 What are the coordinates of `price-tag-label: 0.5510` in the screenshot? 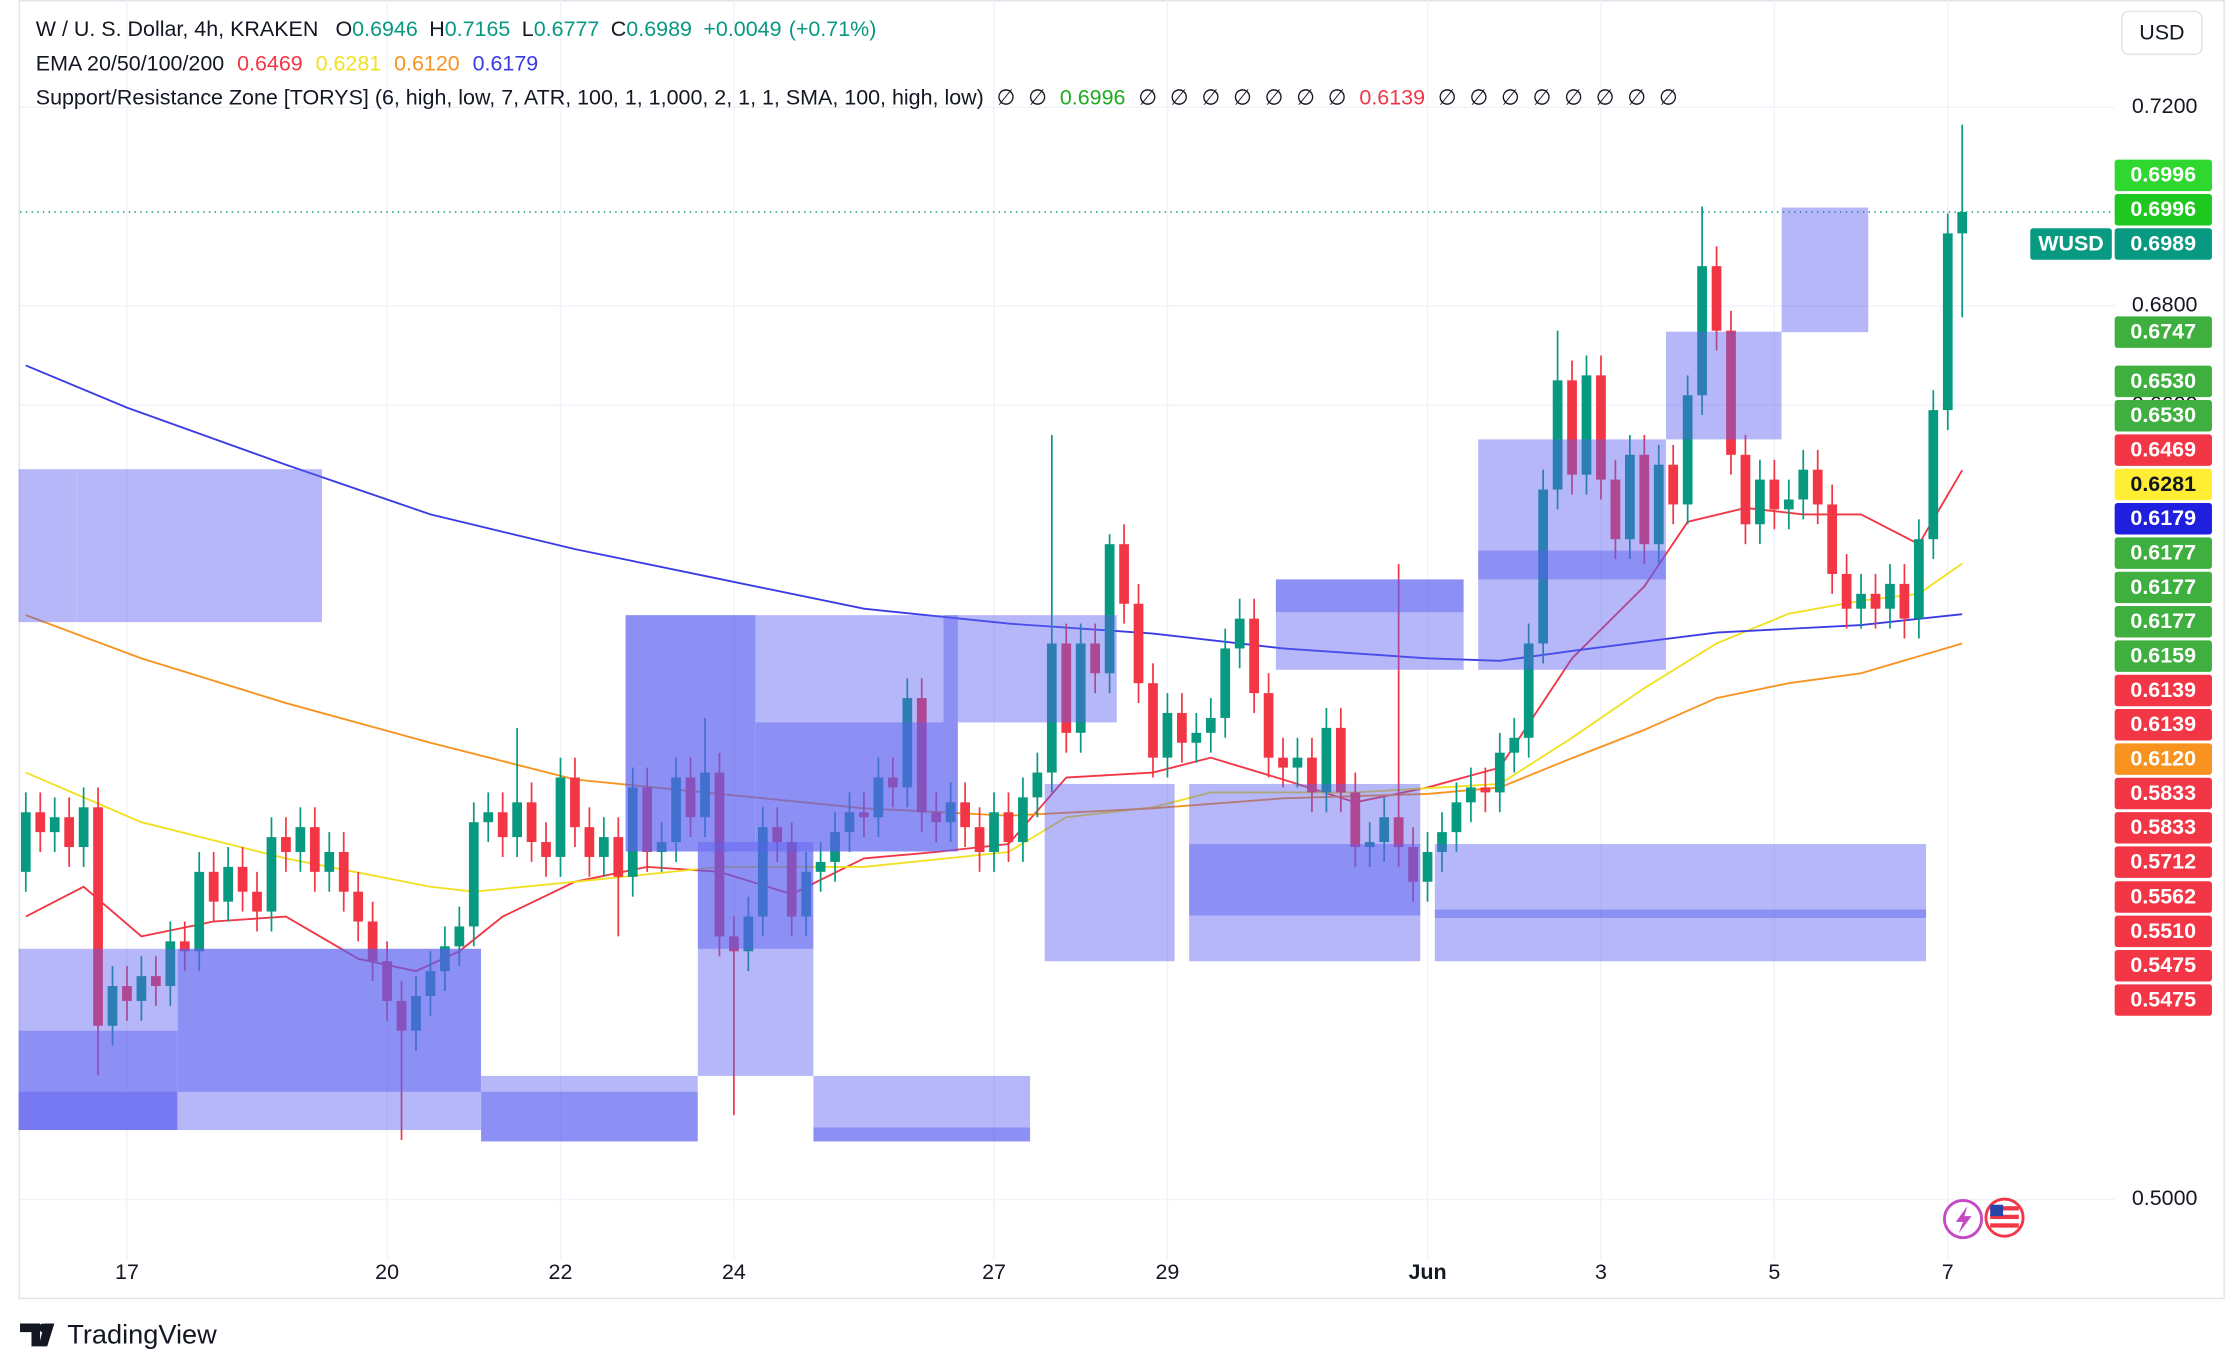 It's located at (2163, 931).